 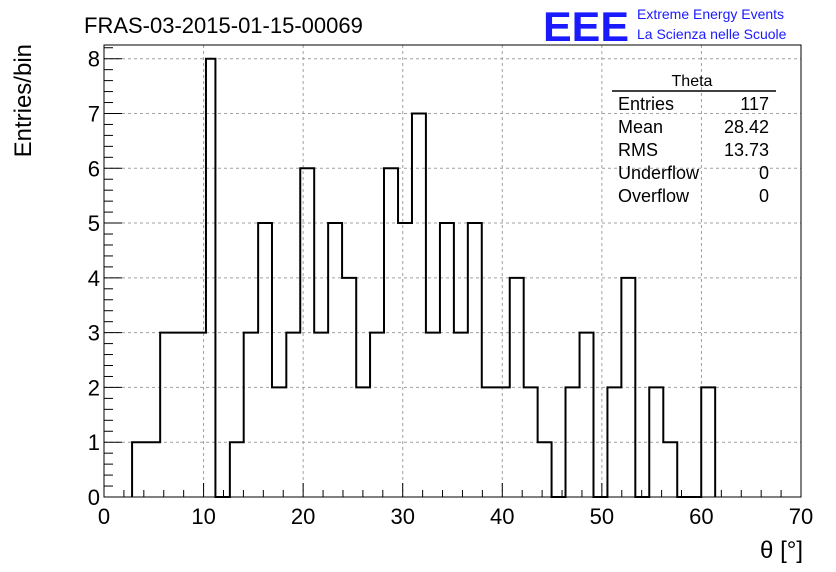 I want to click on stats-row-label: Mean, so click(x=640, y=127).